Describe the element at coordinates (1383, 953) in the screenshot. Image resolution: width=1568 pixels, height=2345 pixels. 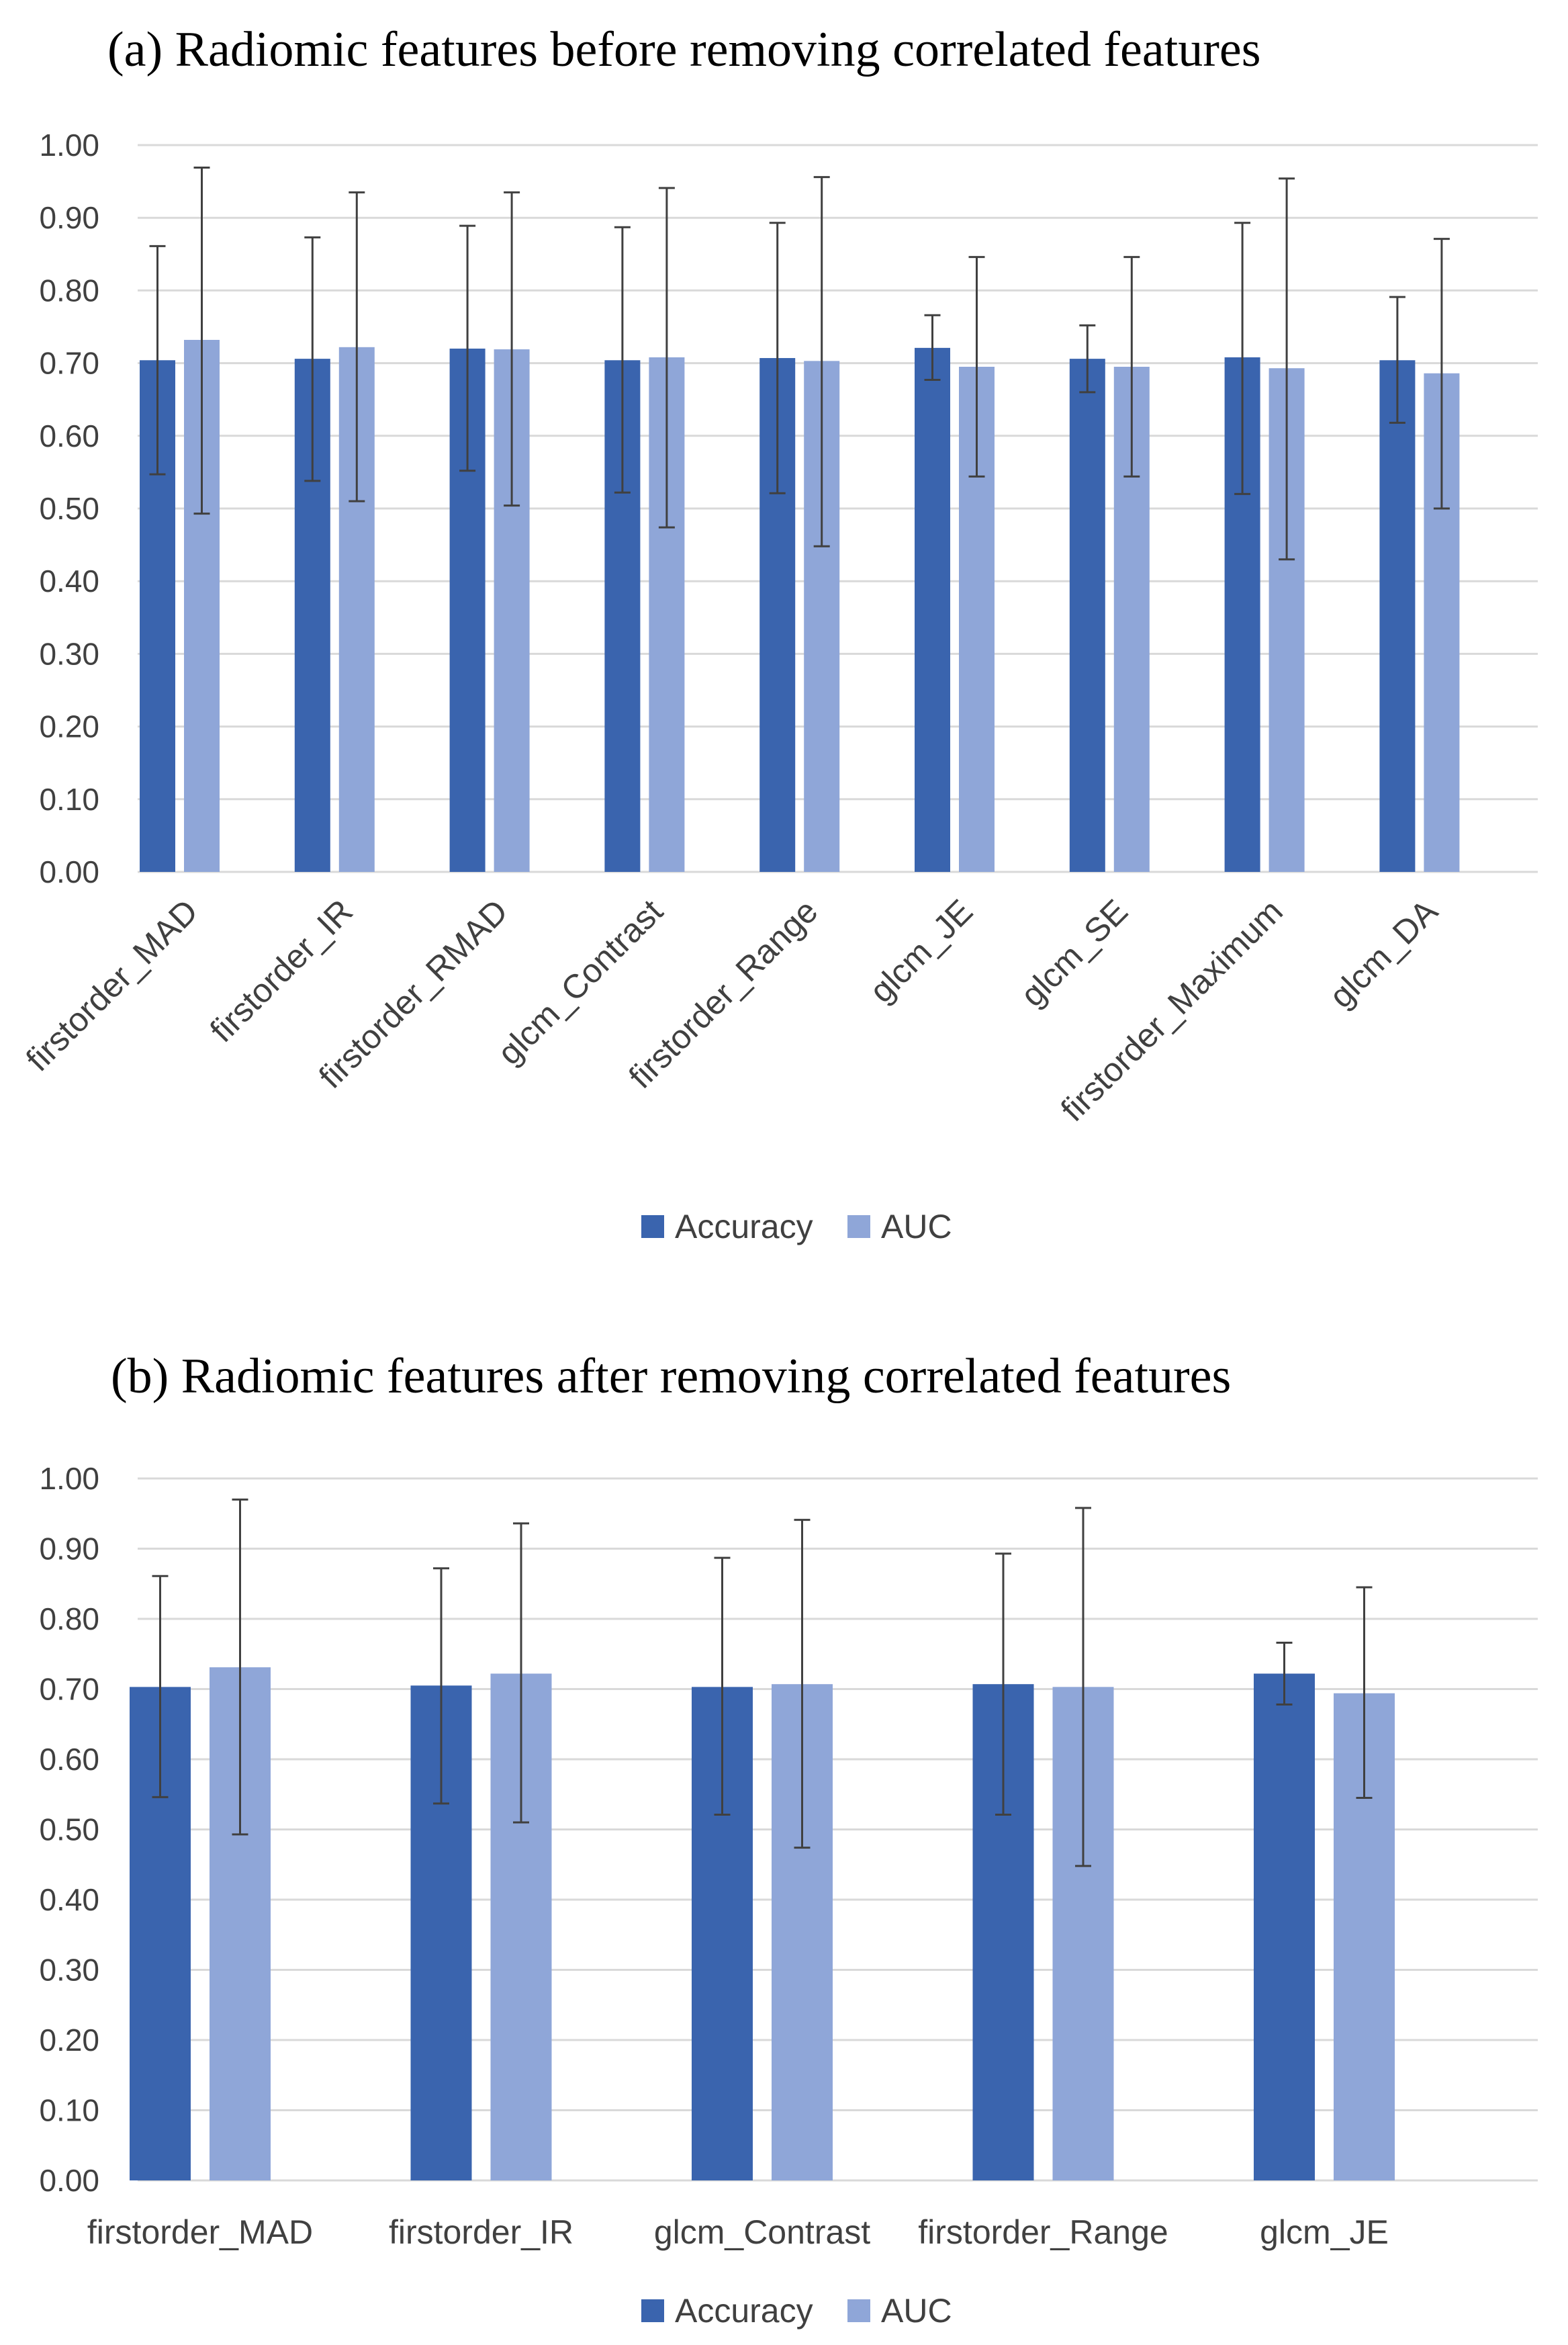
I see `x-tick-label: glcm_DA` at that location.